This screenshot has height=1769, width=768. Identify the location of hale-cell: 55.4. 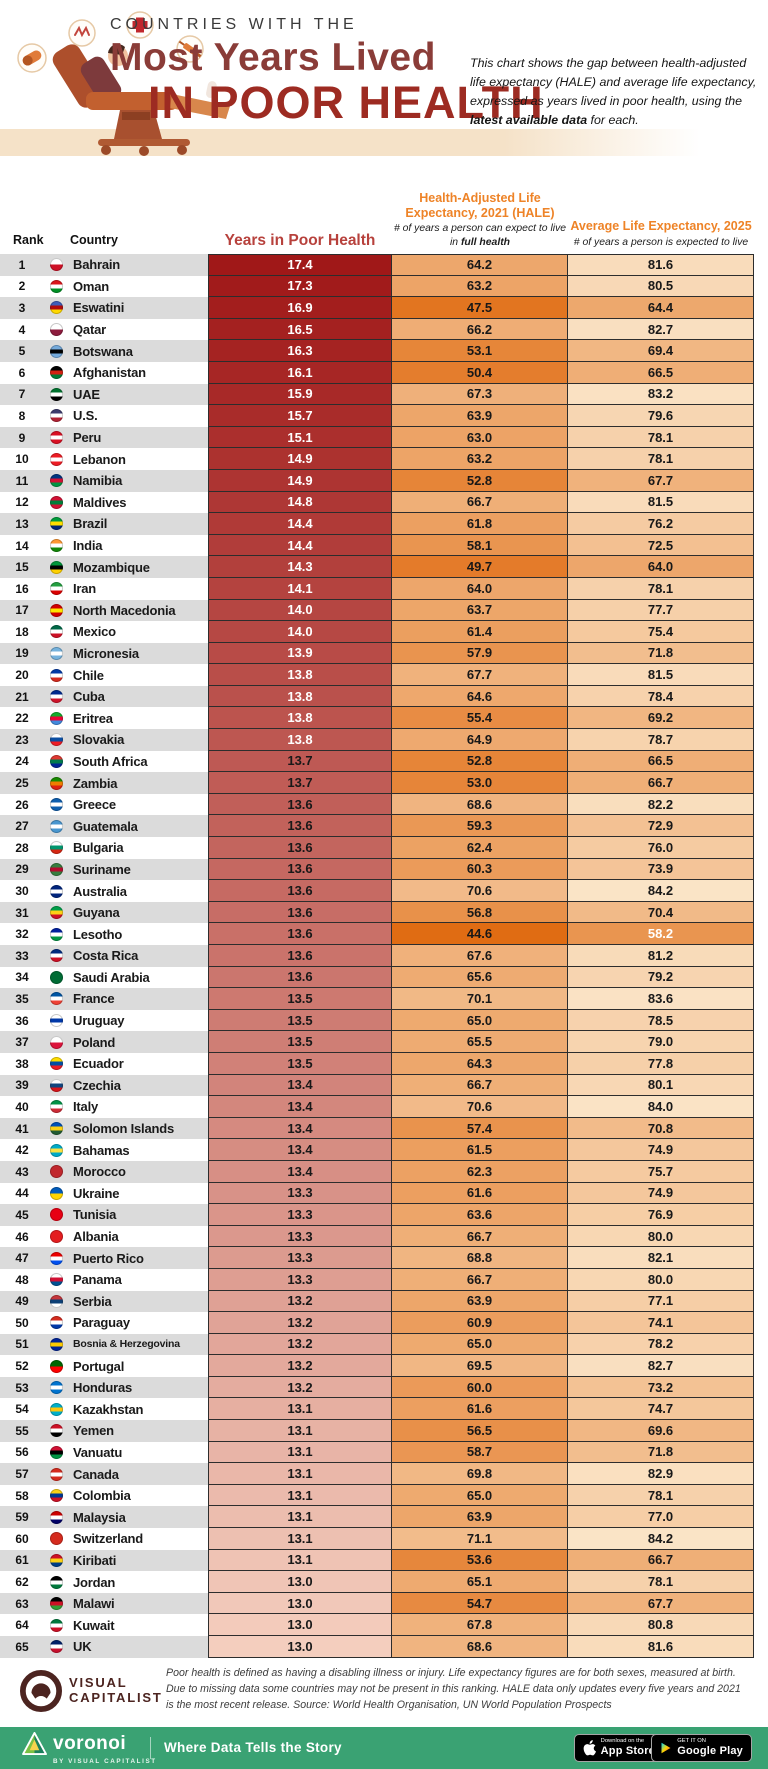
(480, 718).